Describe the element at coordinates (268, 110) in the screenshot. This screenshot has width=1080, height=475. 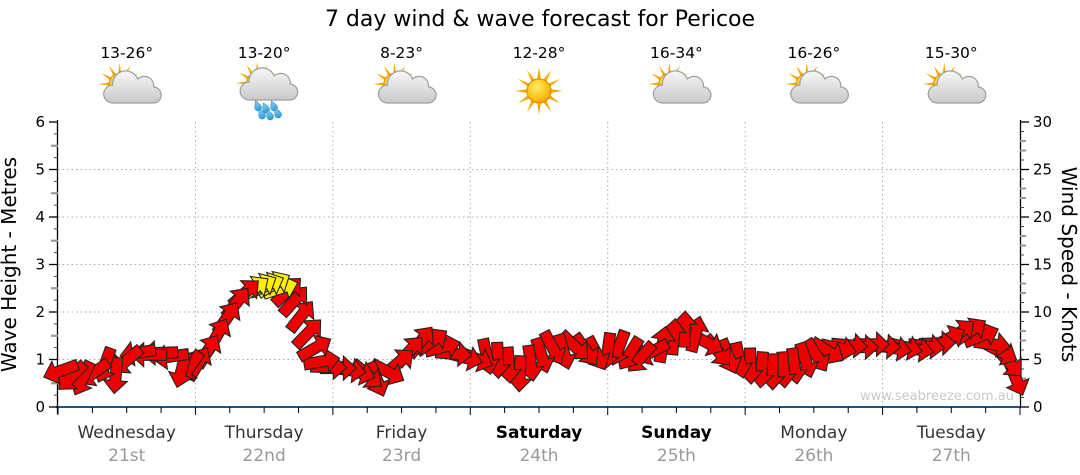
I see `raindrops-icon` at that location.